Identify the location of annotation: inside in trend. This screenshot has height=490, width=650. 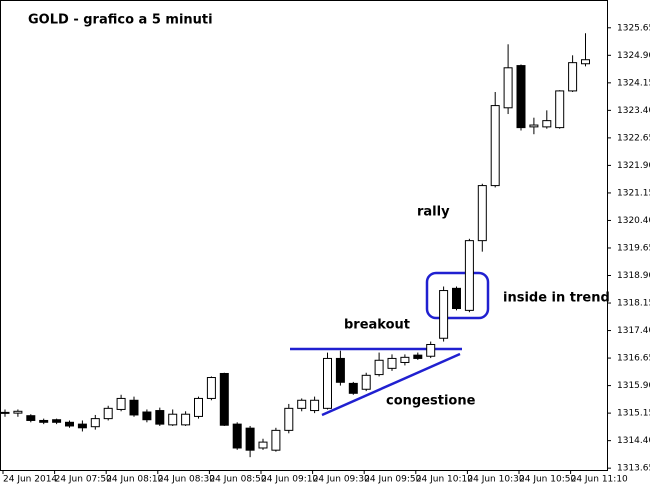
(556, 298).